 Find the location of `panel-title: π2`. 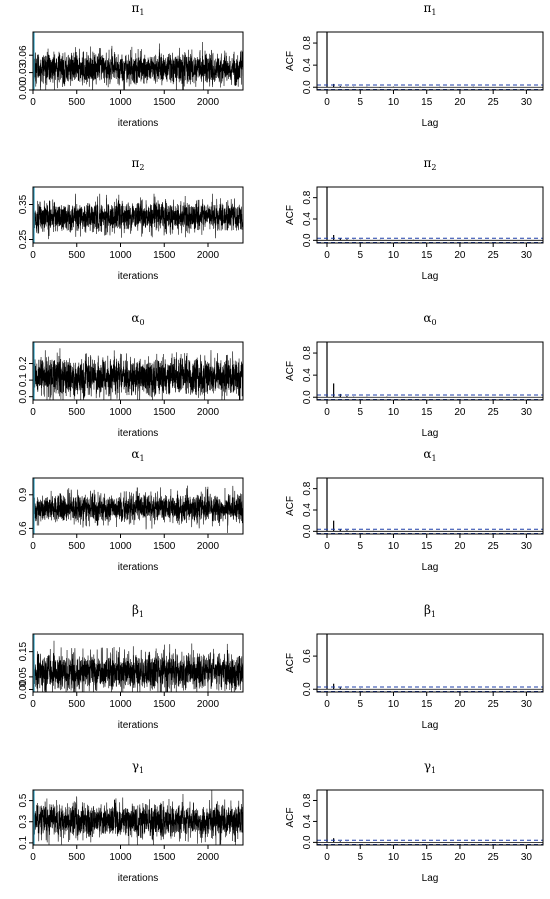

panel-title: π2 is located at coordinates (138, 164).